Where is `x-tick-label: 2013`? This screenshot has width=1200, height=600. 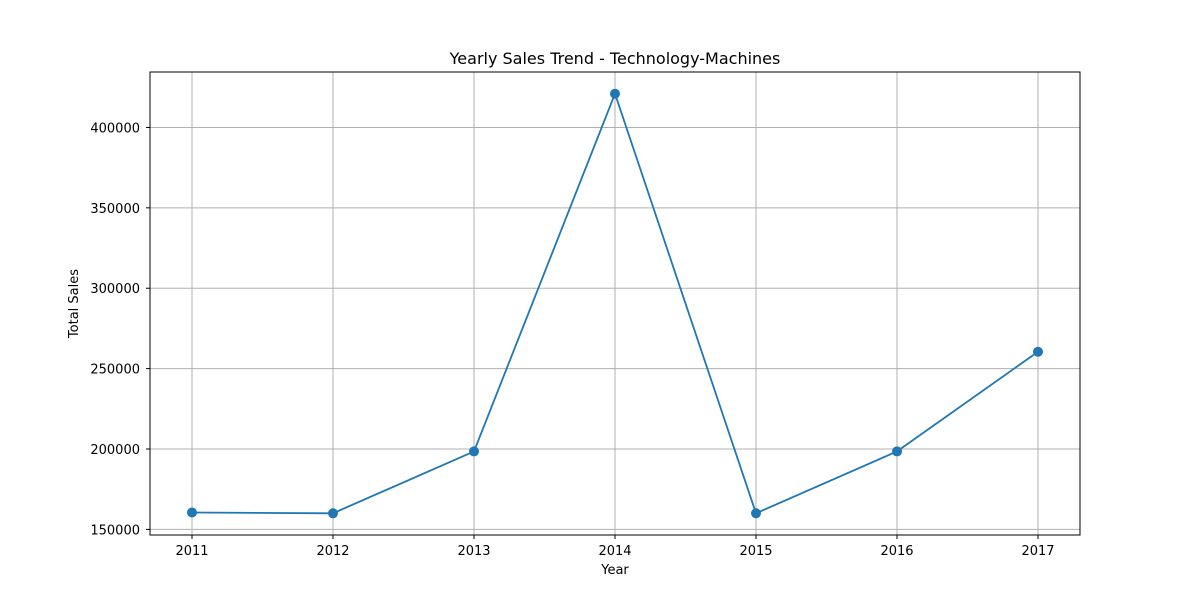
x-tick-label: 2013 is located at coordinates (473, 551).